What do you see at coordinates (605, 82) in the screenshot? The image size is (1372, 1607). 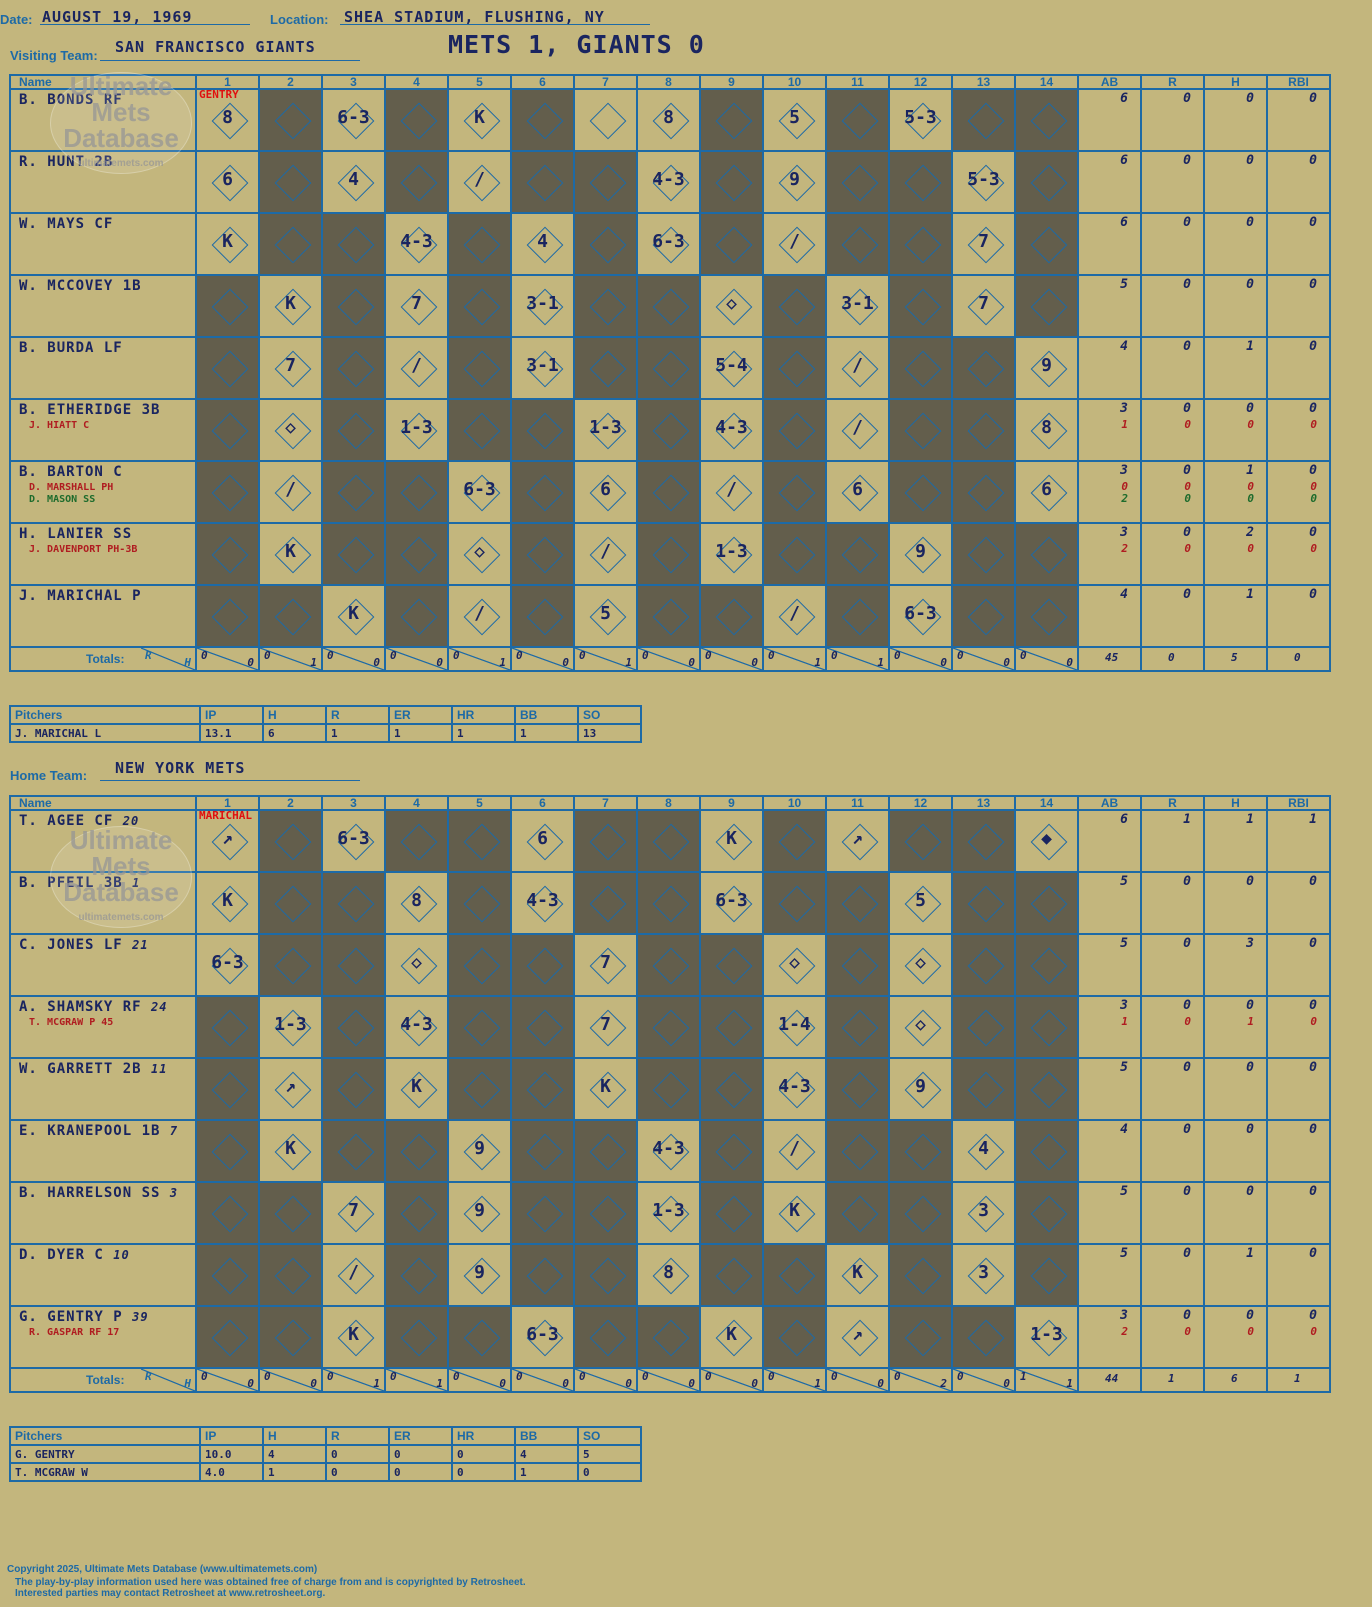 I see `column-header-inning: 7` at bounding box center [605, 82].